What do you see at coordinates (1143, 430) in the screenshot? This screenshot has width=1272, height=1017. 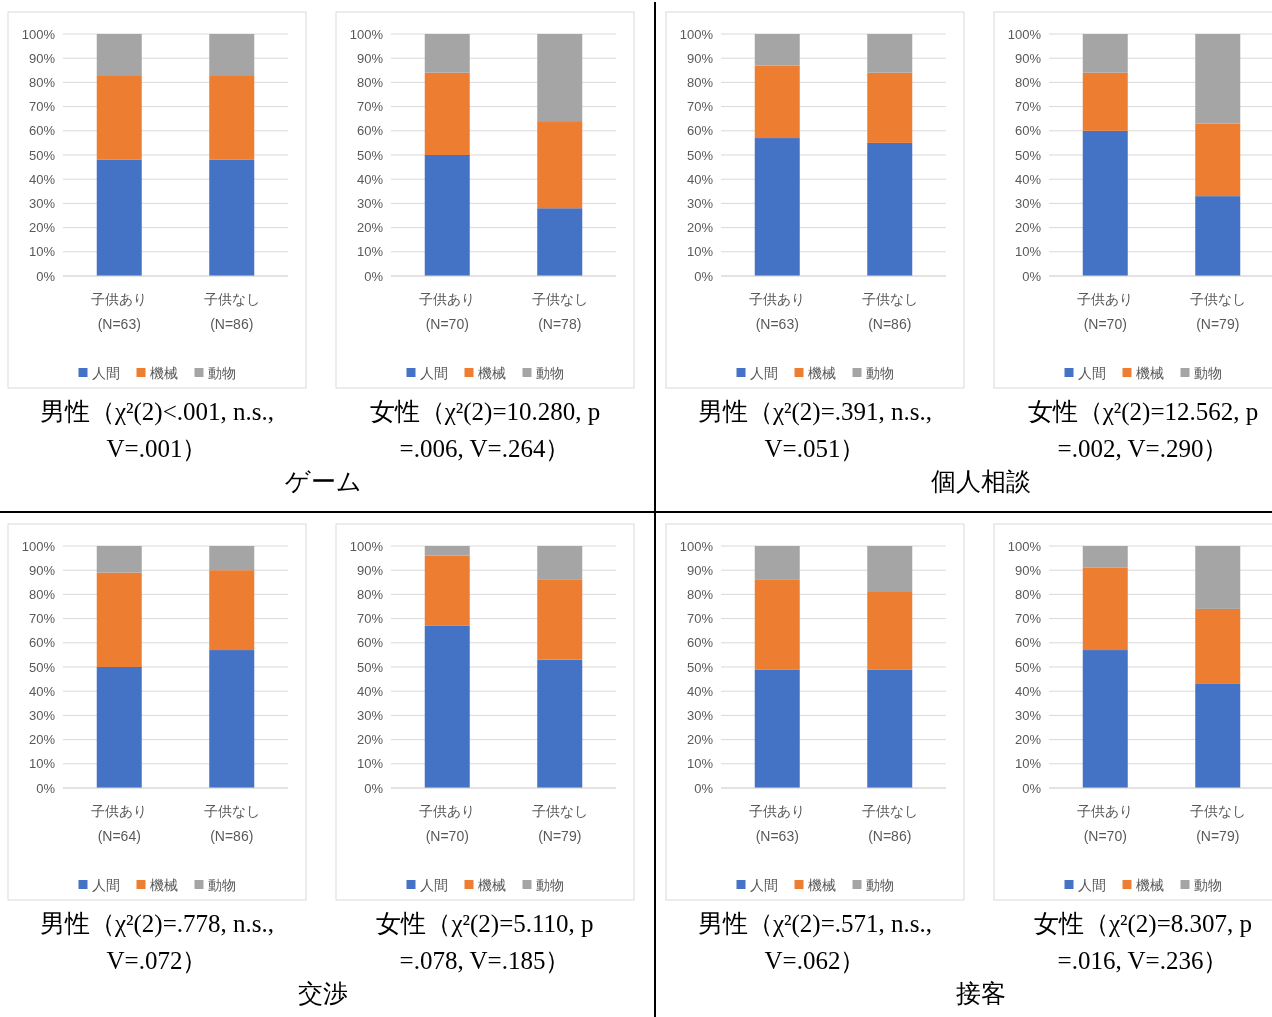 I see `text: 女性（χ²(2)=12.562, p =.002, V=.290）` at bounding box center [1143, 430].